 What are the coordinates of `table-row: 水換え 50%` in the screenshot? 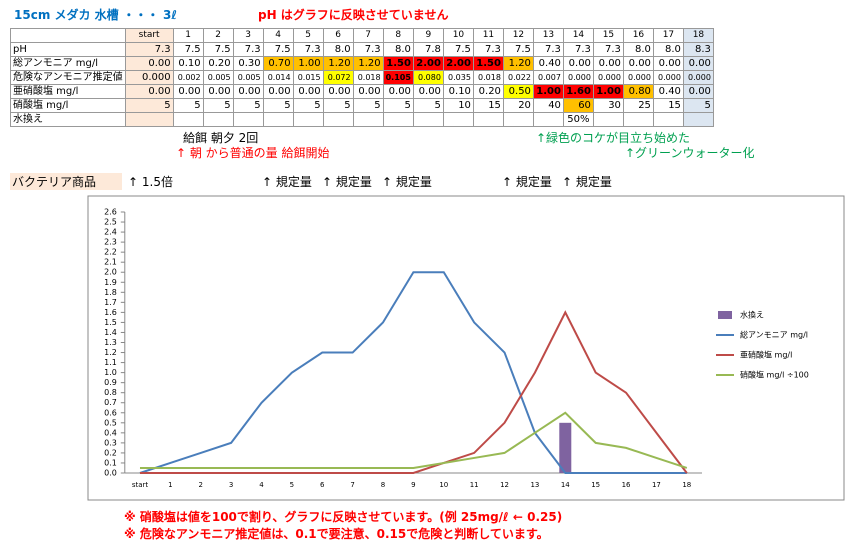 It's located at (362, 119).